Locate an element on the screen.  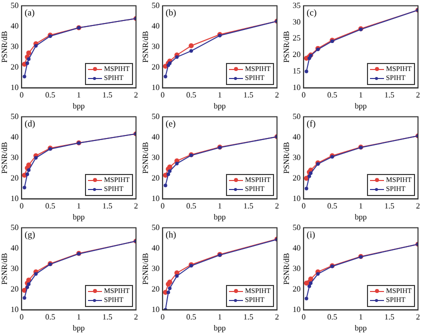
annotation: (f) is located at coordinates (311, 123).